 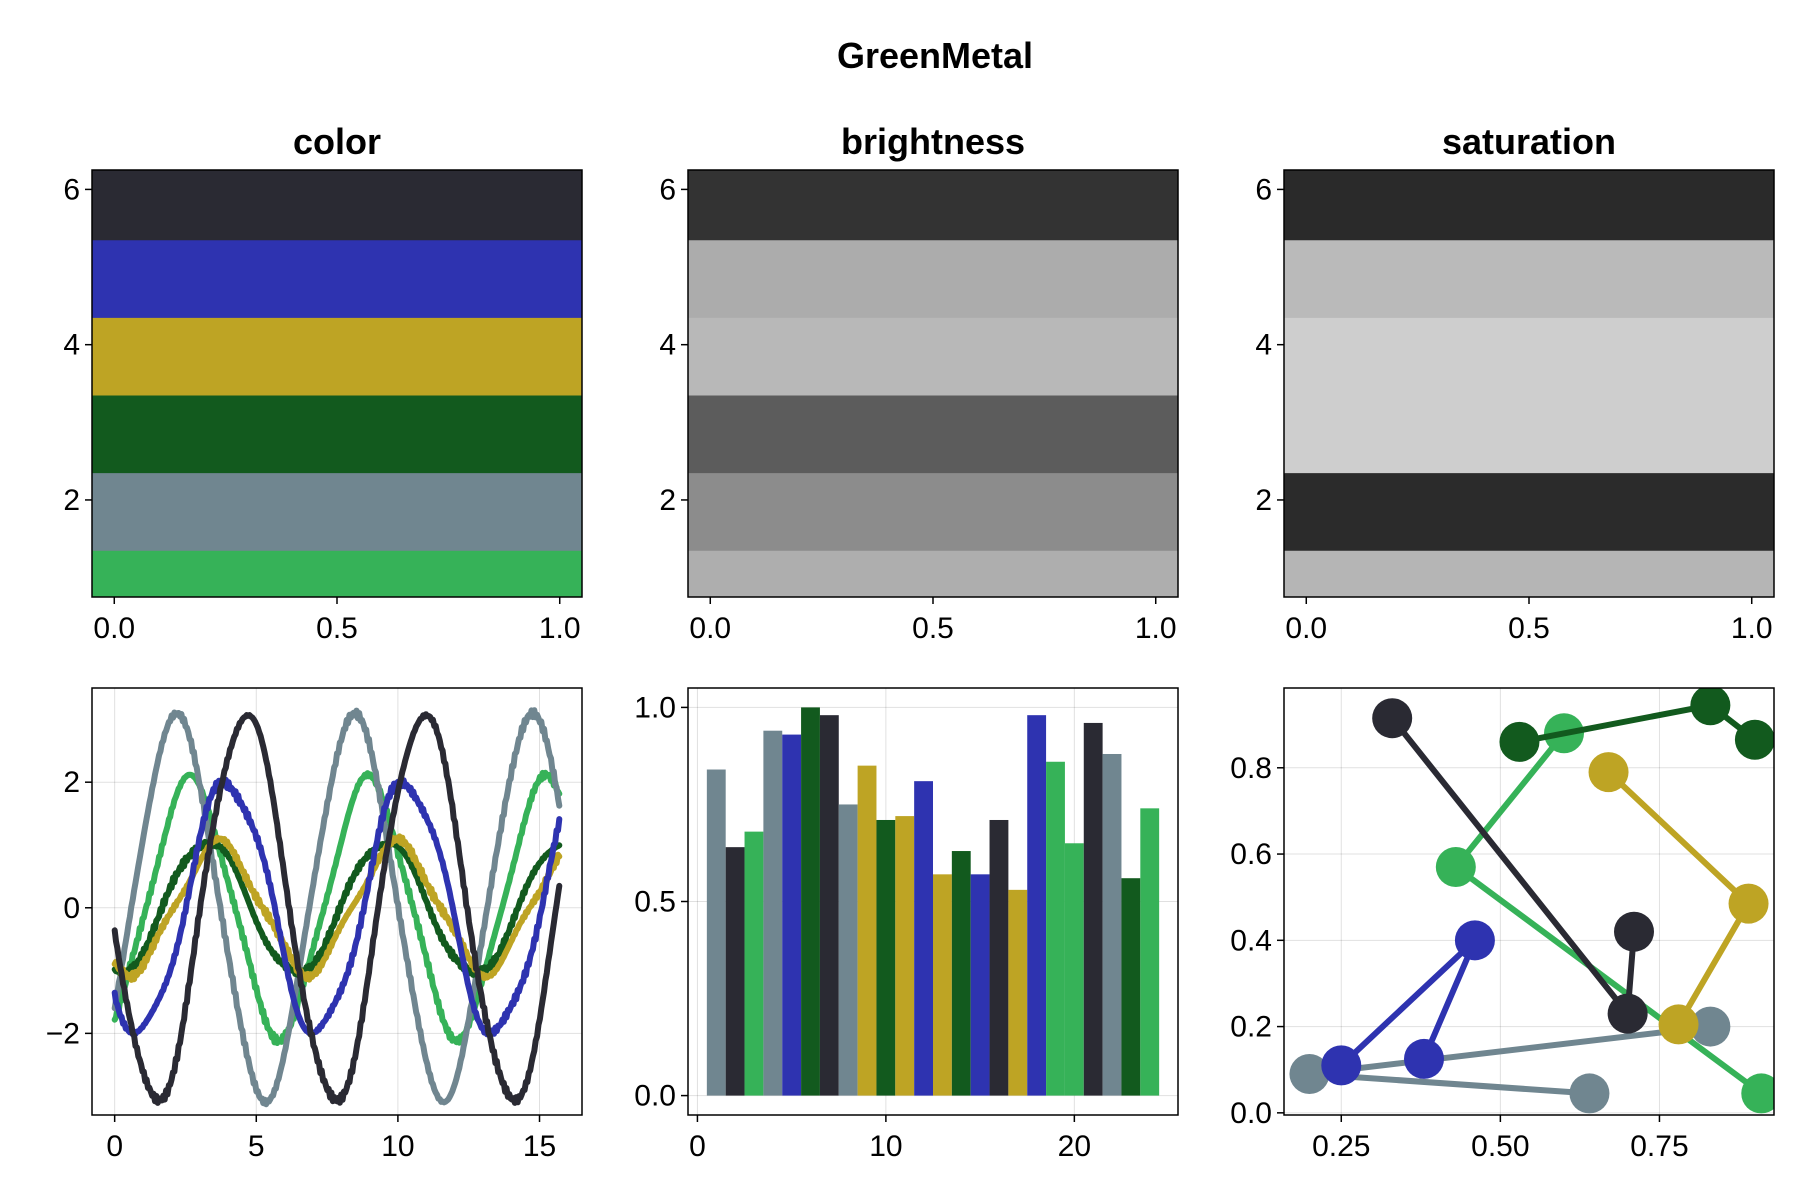 I want to click on panel-scatter: 0.25 0.50 0.75 0.0 0.2 0.4 0.6 0.8, so click(x=1502, y=925).